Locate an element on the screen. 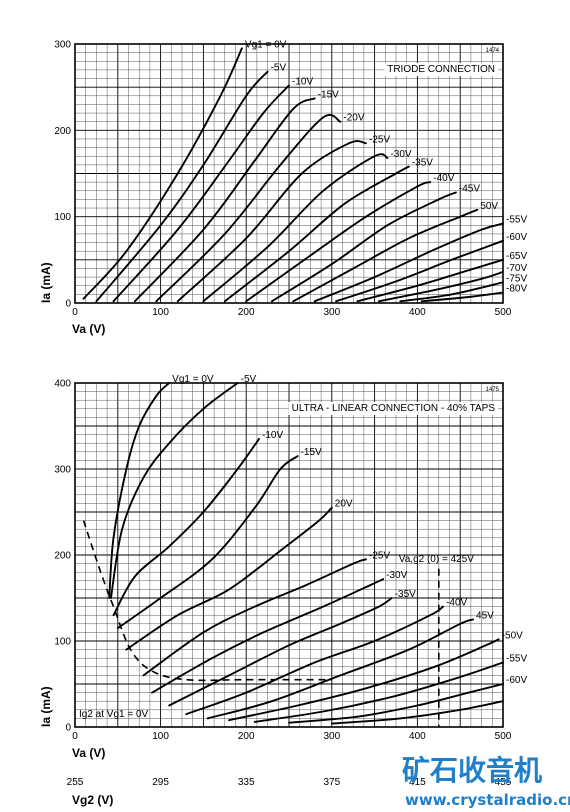 The image size is (570, 812). watermark-title: 矿石收音机 is located at coordinates (472, 770).